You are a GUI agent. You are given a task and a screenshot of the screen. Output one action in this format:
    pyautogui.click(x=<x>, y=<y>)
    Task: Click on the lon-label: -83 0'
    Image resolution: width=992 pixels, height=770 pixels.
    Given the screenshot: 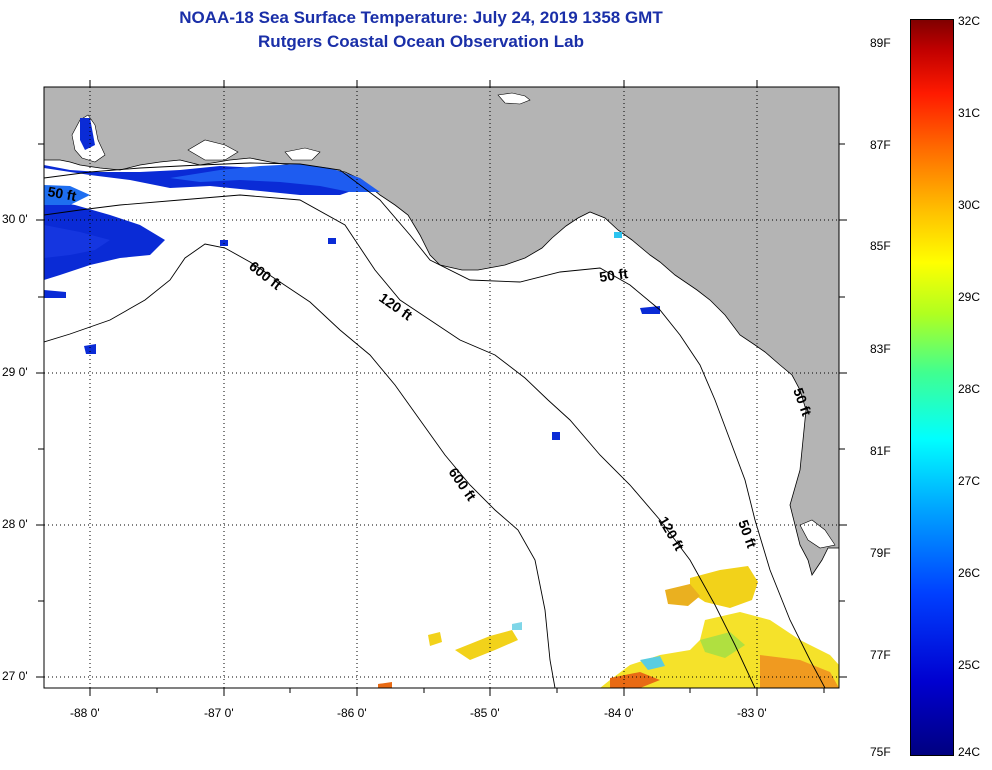 What is the action you would take?
    pyautogui.click(x=752, y=713)
    